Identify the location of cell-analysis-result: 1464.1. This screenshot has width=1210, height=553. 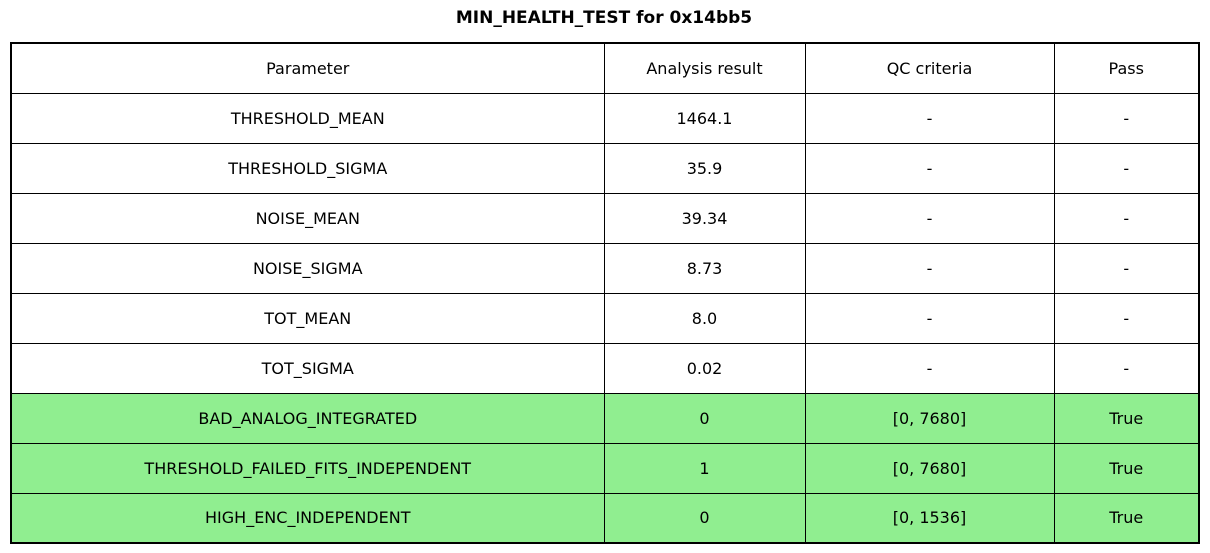
(704, 118).